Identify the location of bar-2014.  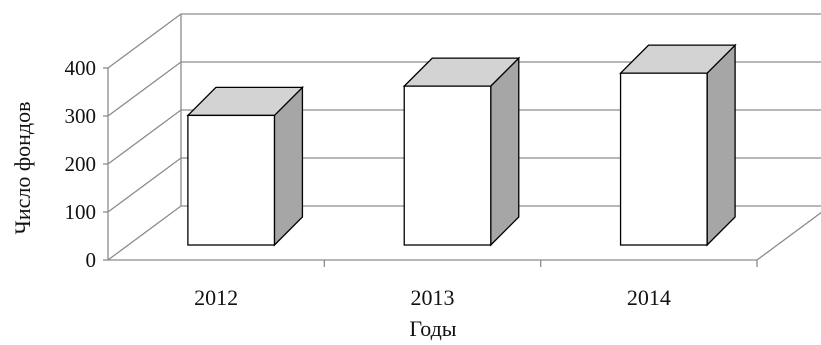
(677, 145).